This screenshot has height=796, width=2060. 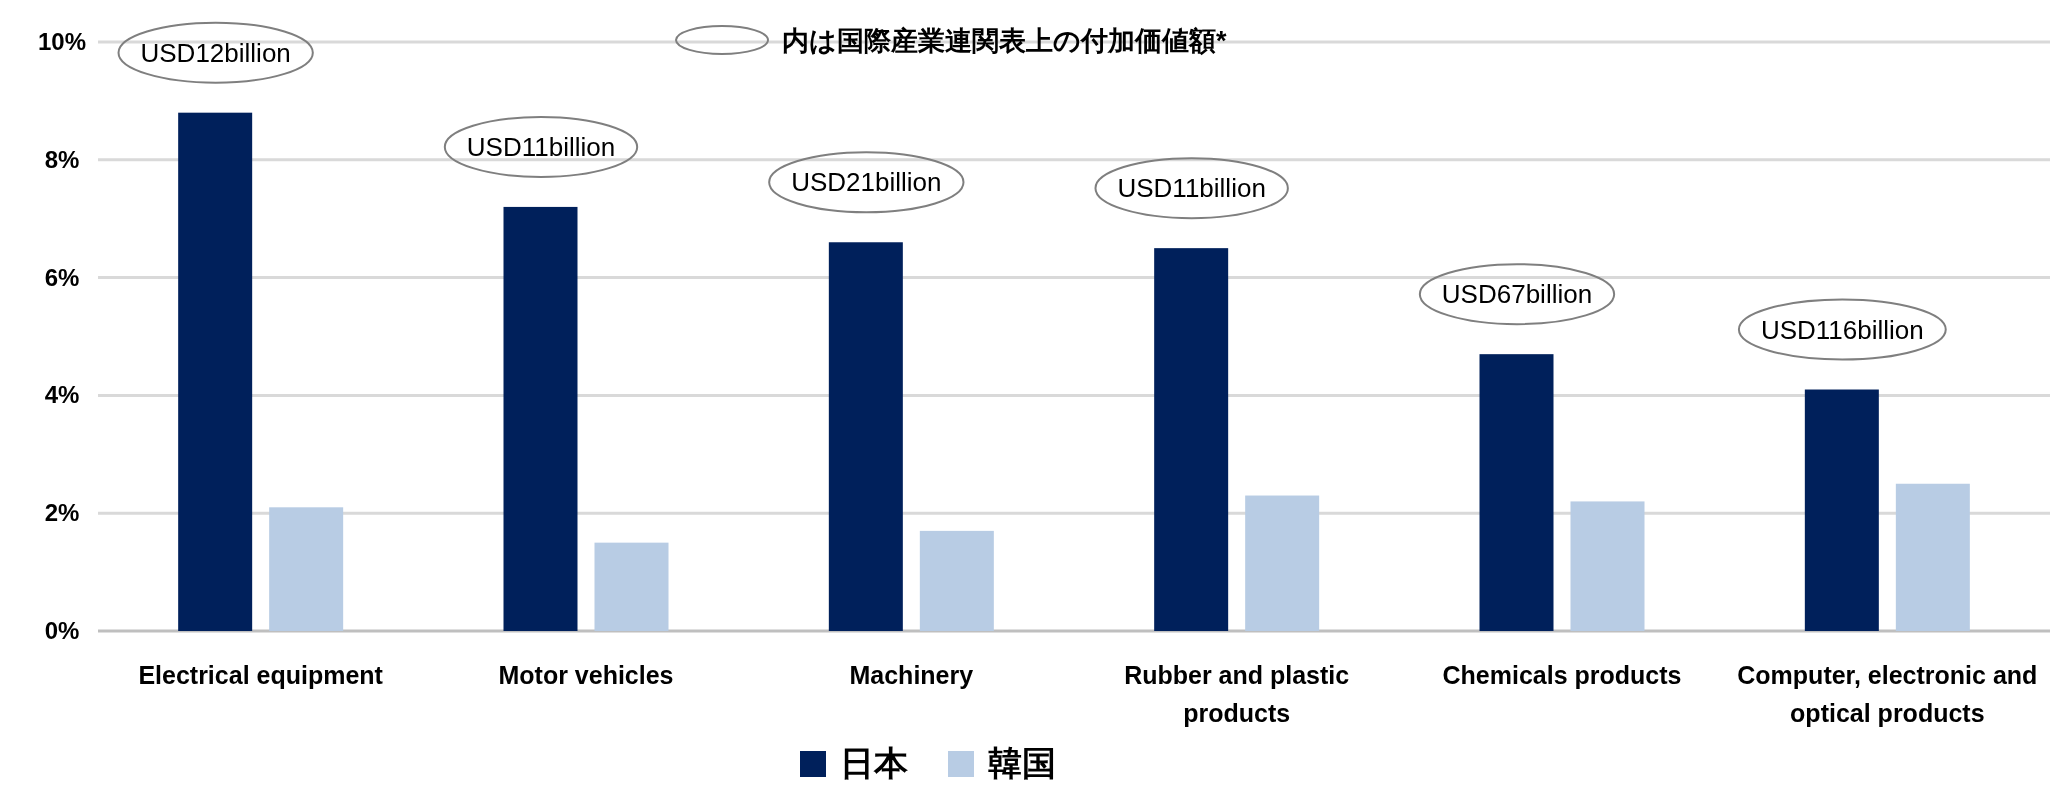 What do you see at coordinates (1842, 329) in the screenshot?
I see `annotation: USD116billion` at bounding box center [1842, 329].